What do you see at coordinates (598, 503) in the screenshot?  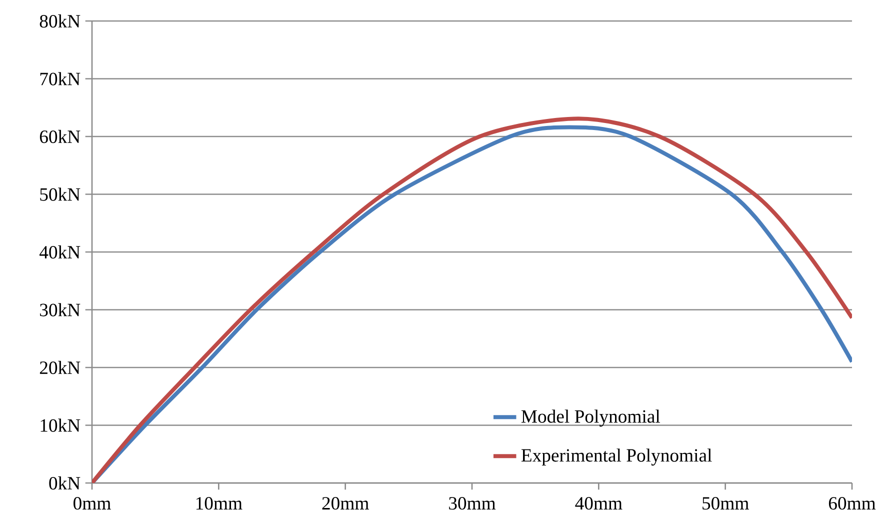 I see `x-tick-label: 40mm` at bounding box center [598, 503].